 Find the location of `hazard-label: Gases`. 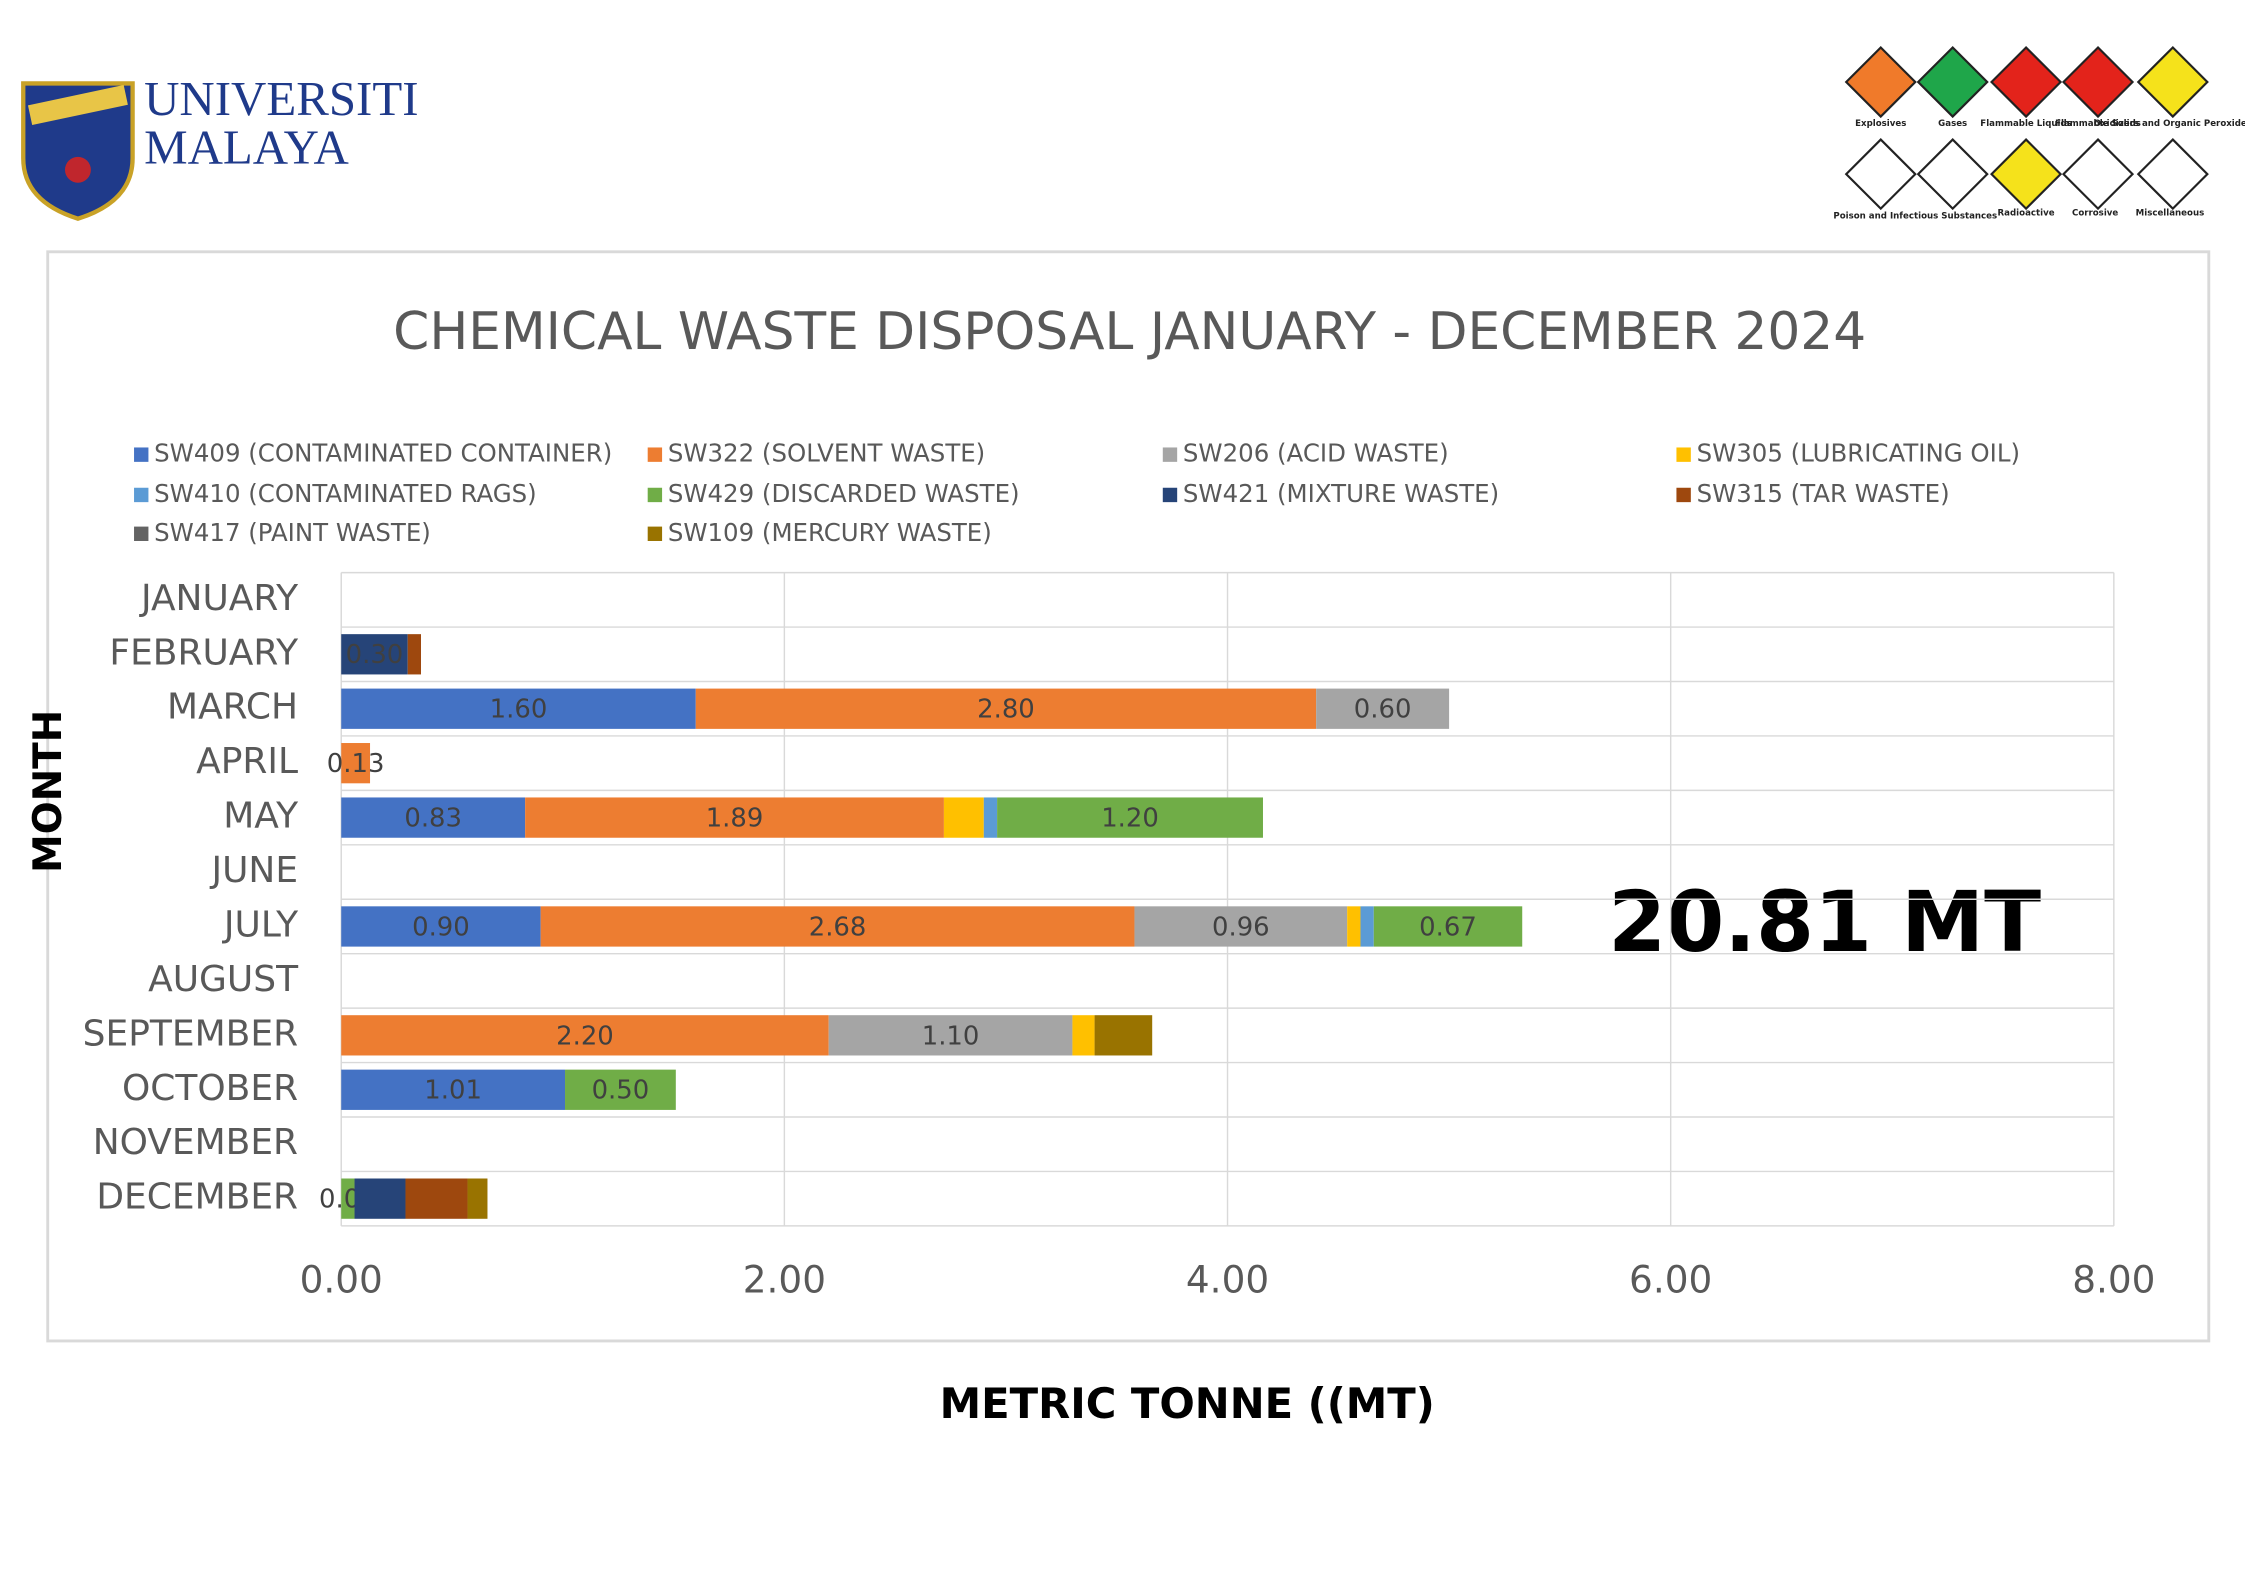

hazard-label: Gases is located at coordinates (1952, 124).